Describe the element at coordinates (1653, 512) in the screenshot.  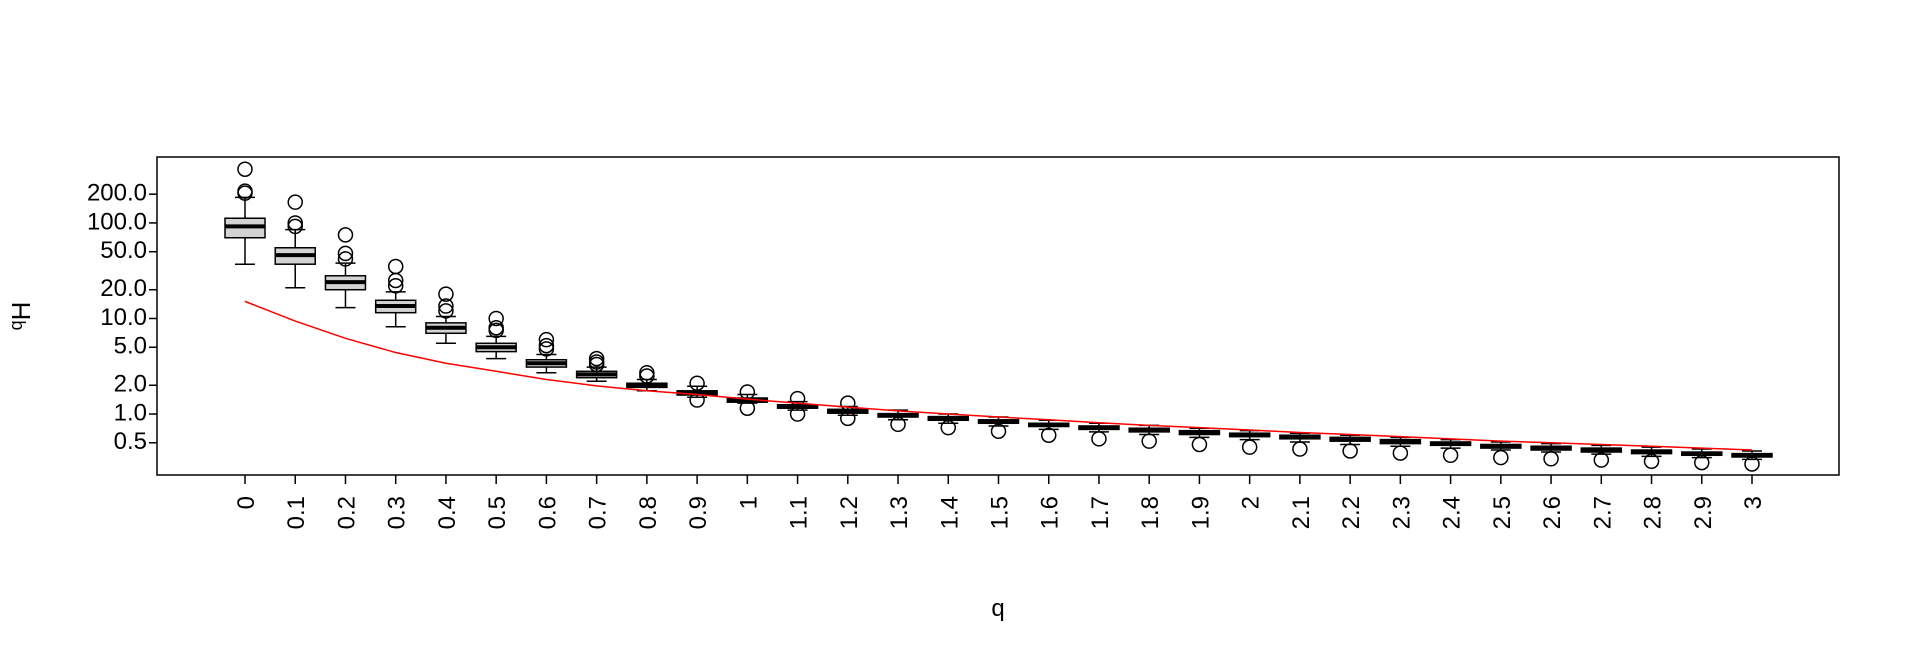
I see `x-tick-label: 2.8` at that location.